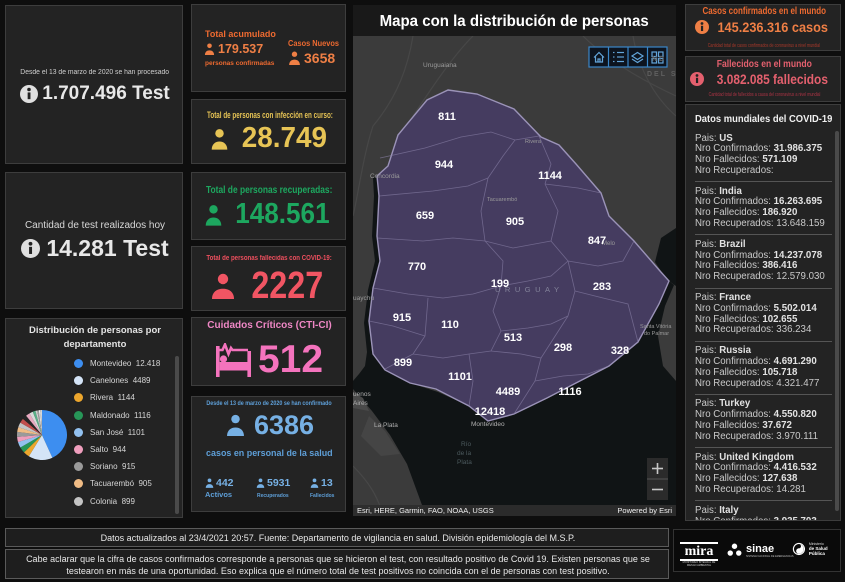 The height and width of the screenshot is (582, 845). Describe the element at coordinates (450, 325) in the screenshot. I see `svg-text: 110` at that location.